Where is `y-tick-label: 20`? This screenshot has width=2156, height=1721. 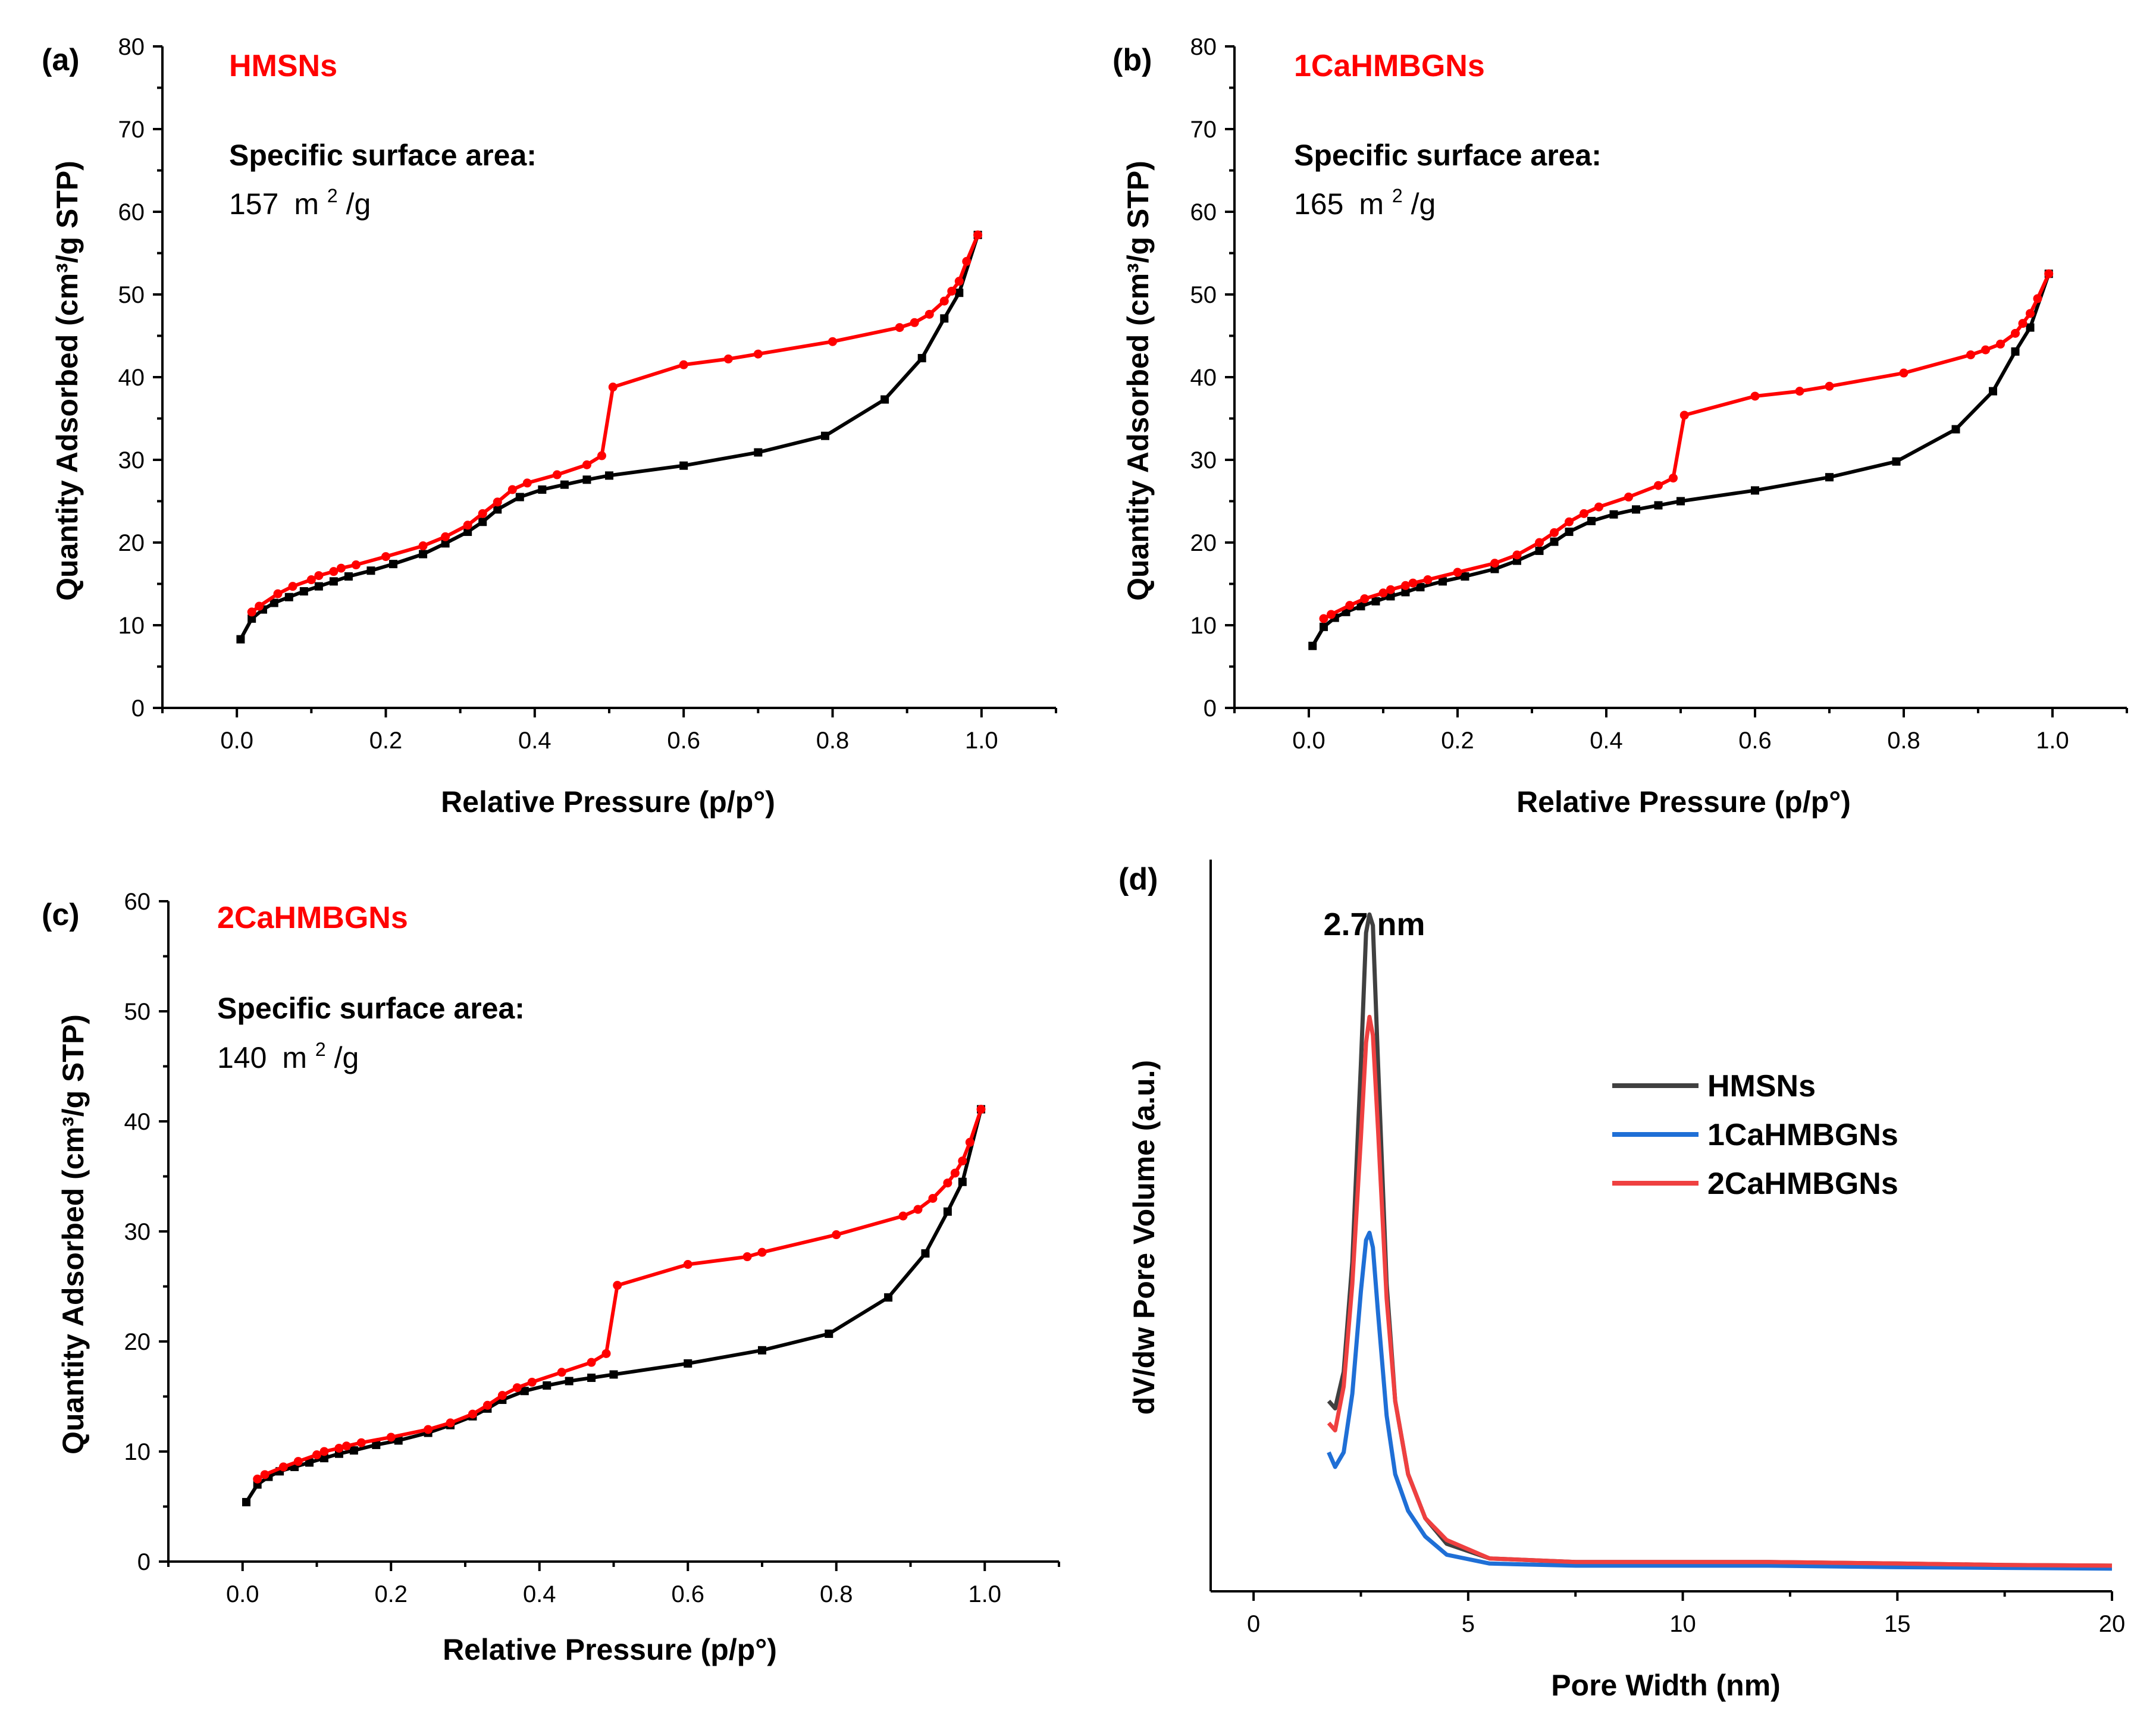
y-tick-label: 20 is located at coordinates (137, 1342).